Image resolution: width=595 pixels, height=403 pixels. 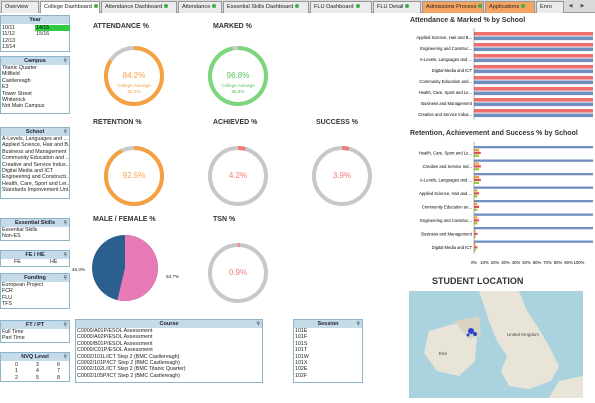 What do you see at coordinates (14, 99) in the screenshot?
I see `campus-option: Whiterock` at bounding box center [14, 99].